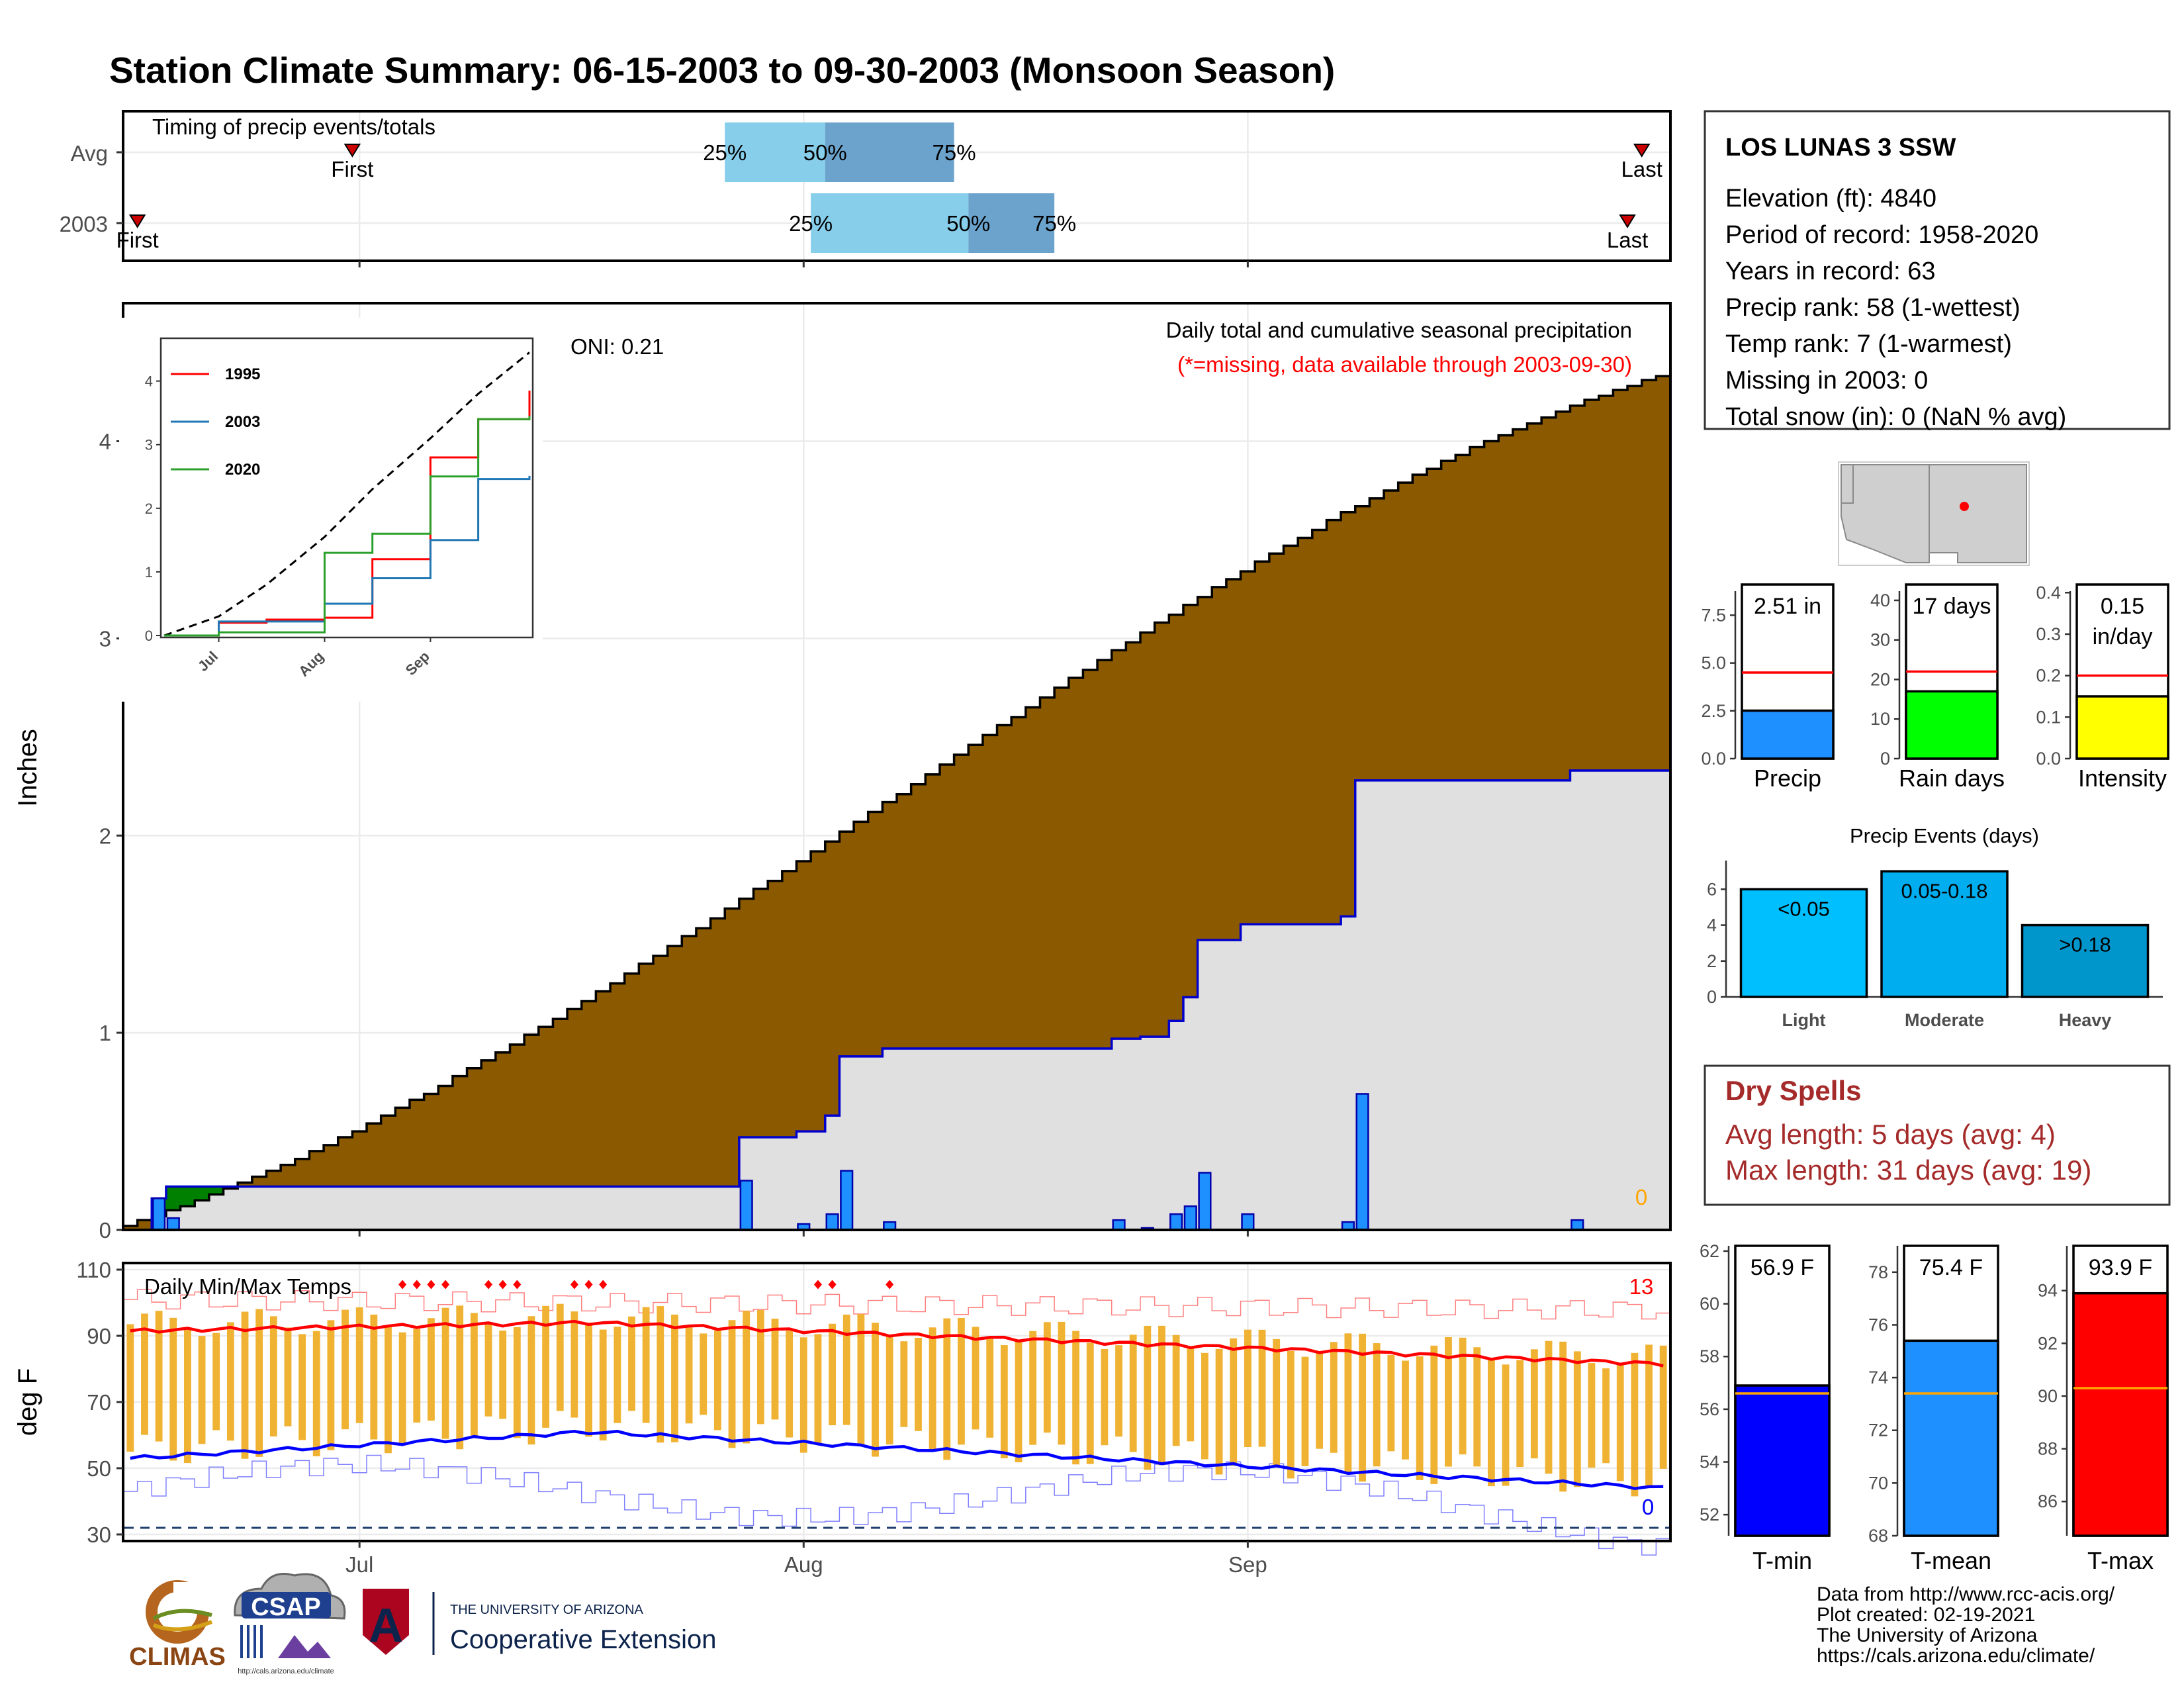  I want to click on temp-ytick-label: 70, so click(99, 1402).